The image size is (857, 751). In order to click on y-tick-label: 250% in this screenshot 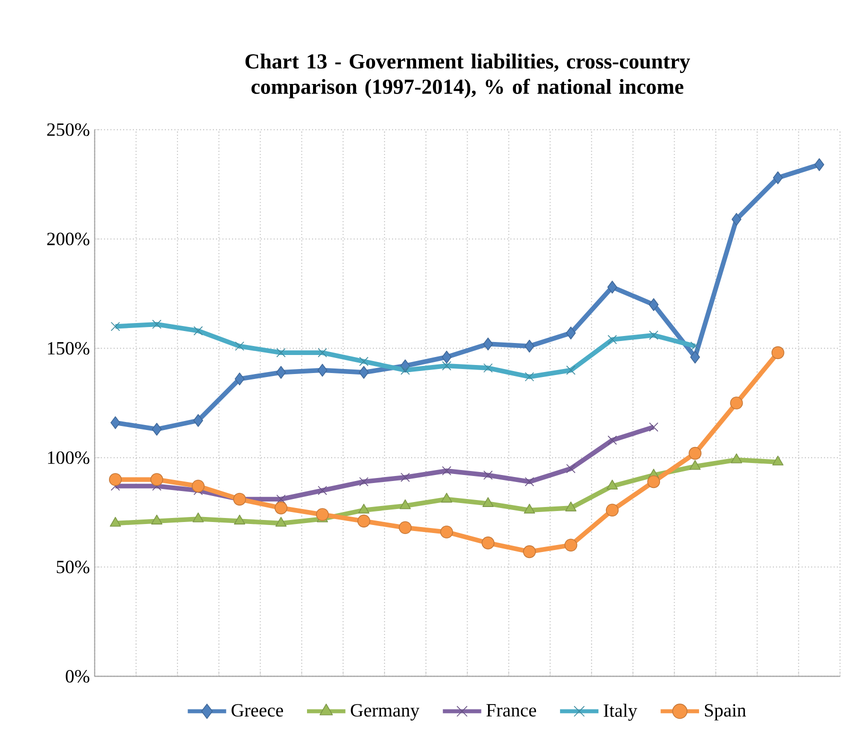, I will do `click(68, 129)`.